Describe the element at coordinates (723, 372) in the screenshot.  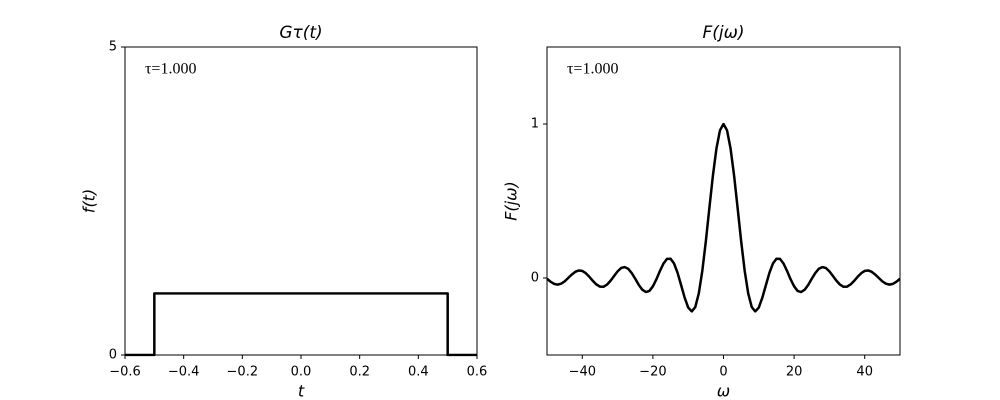
I see `x-tick-label: 0` at that location.